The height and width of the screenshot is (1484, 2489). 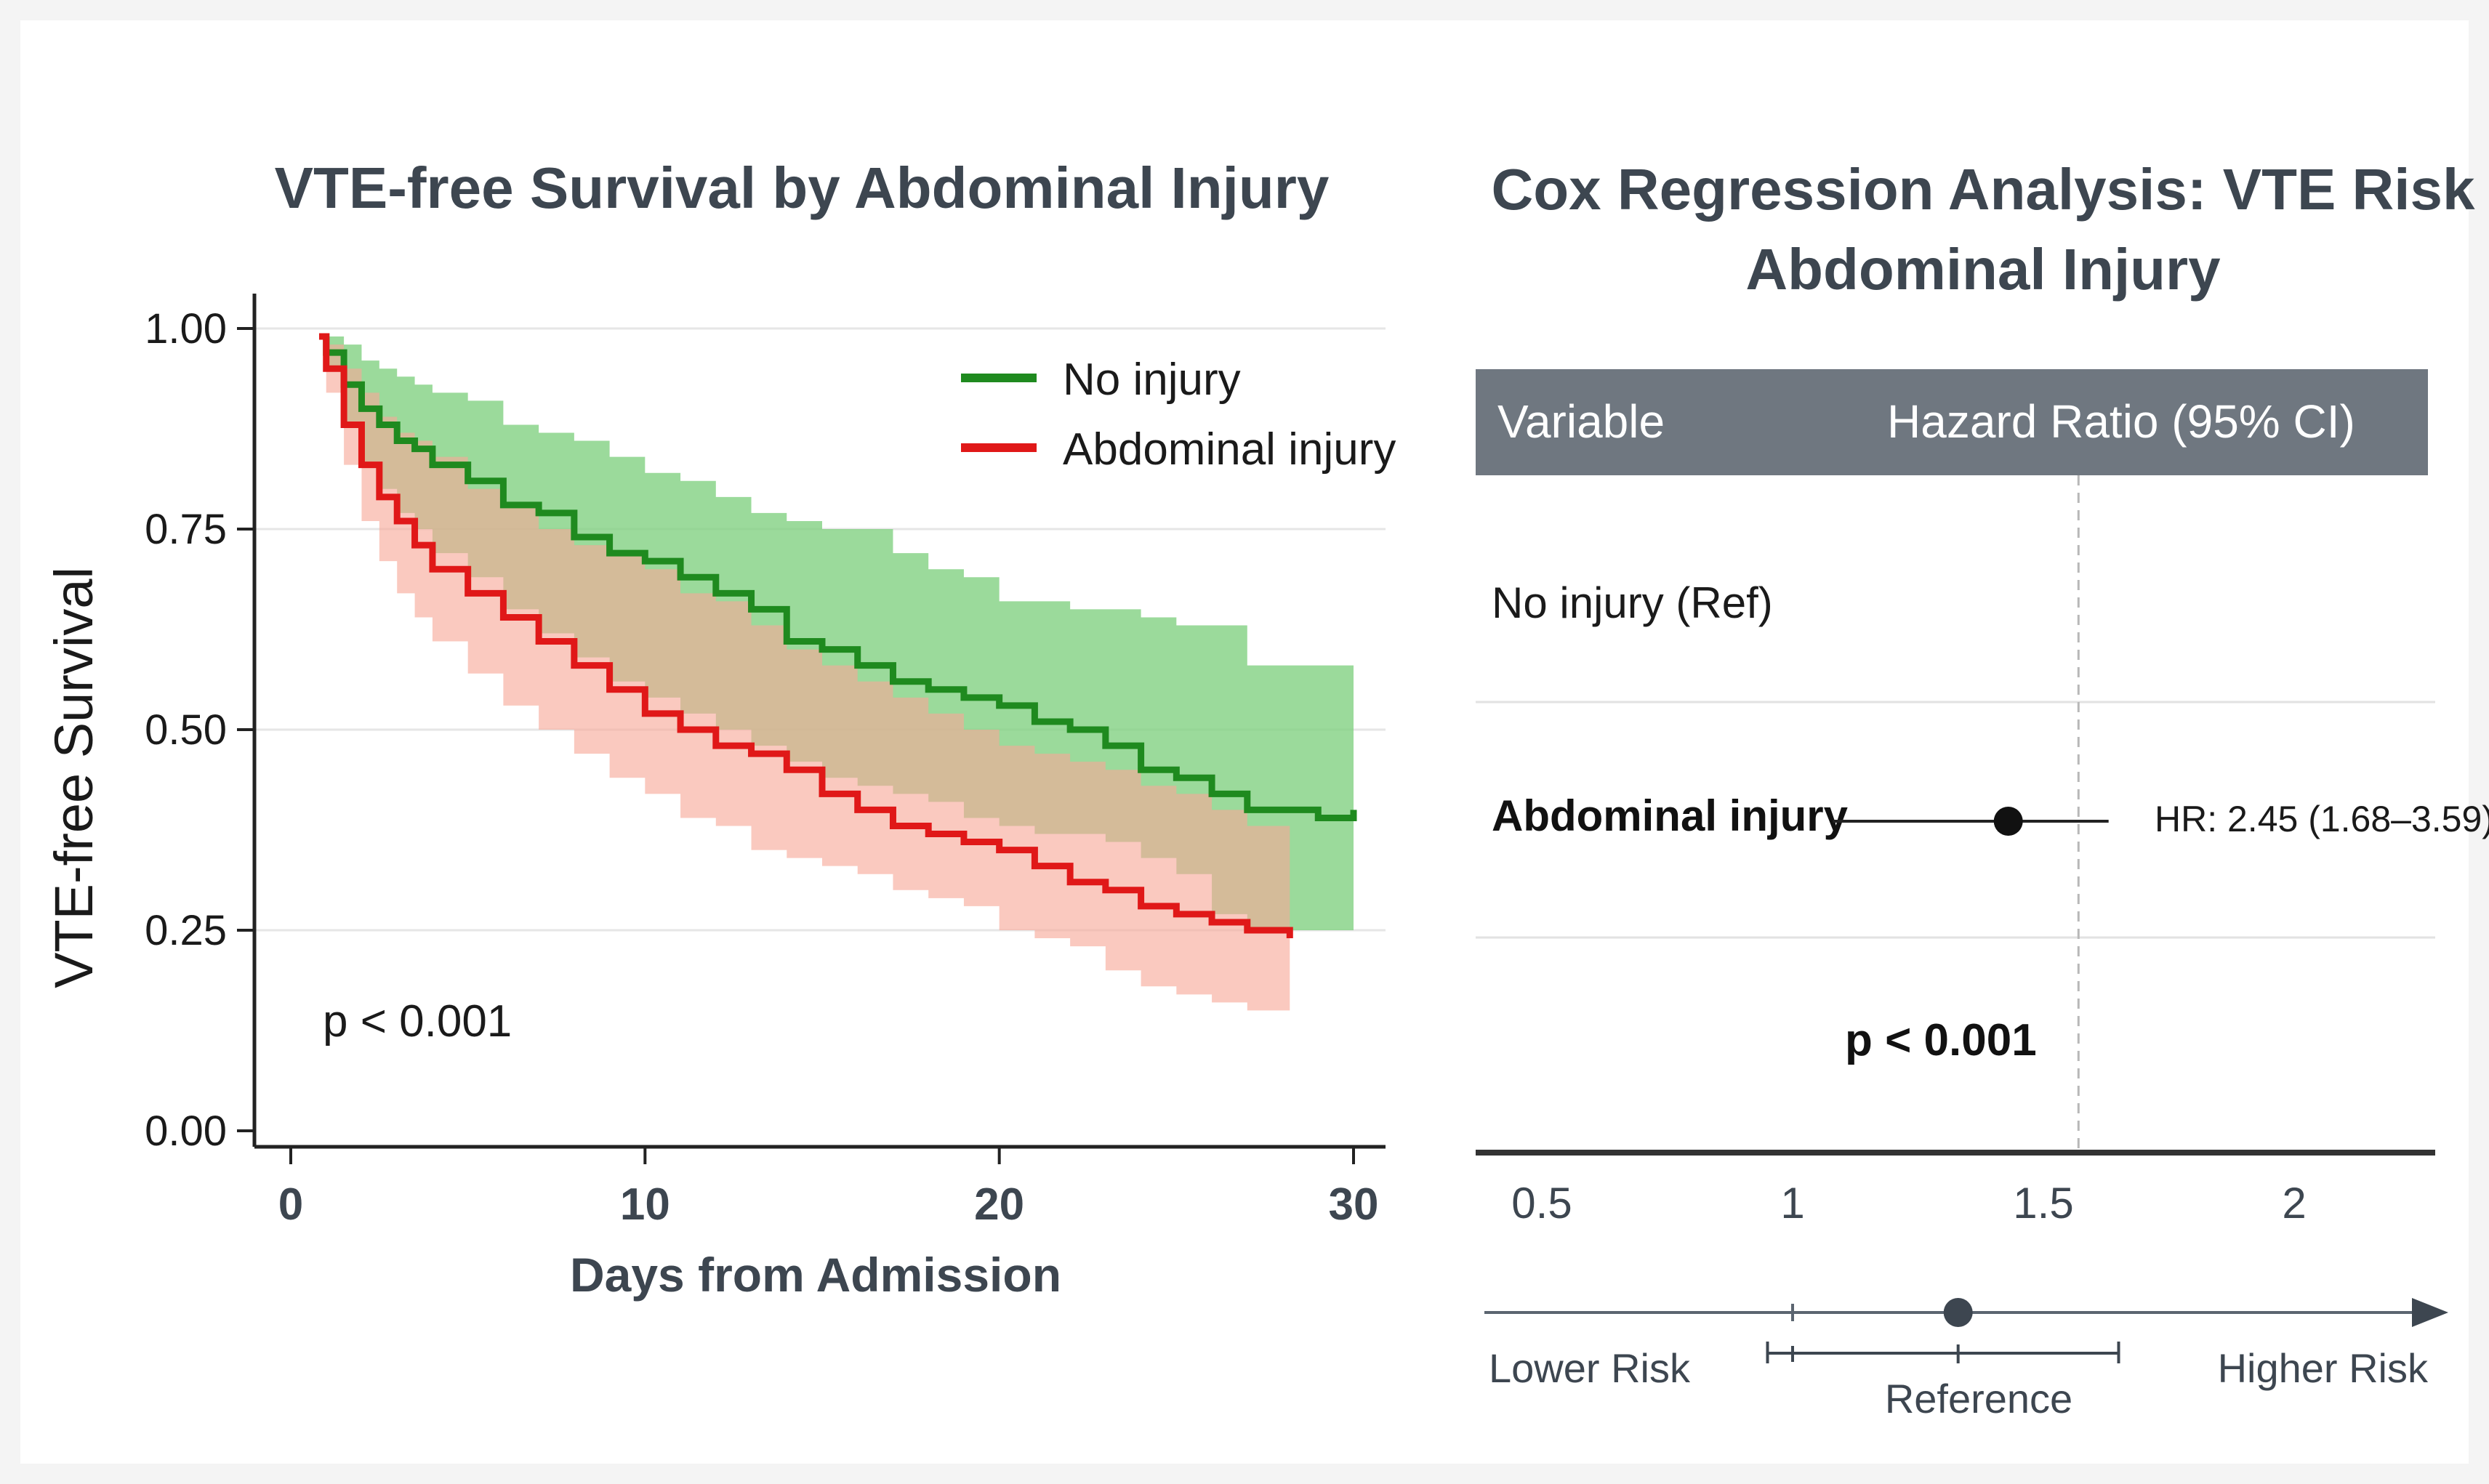 What do you see at coordinates (1178, 415) in the screenshot?
I see `km-legend: No injury Abdominal injury` at bounding box center [1178, 415].